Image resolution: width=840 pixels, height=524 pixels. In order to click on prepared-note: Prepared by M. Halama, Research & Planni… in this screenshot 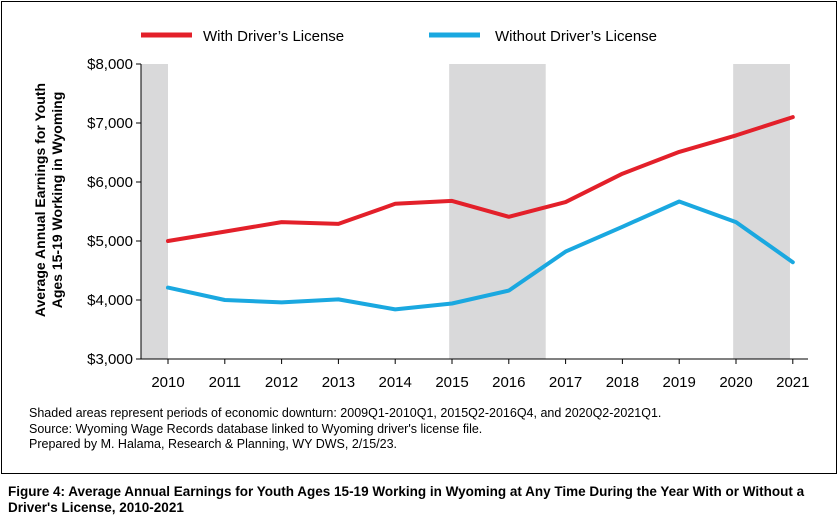, I will do `click(213, 444)`.